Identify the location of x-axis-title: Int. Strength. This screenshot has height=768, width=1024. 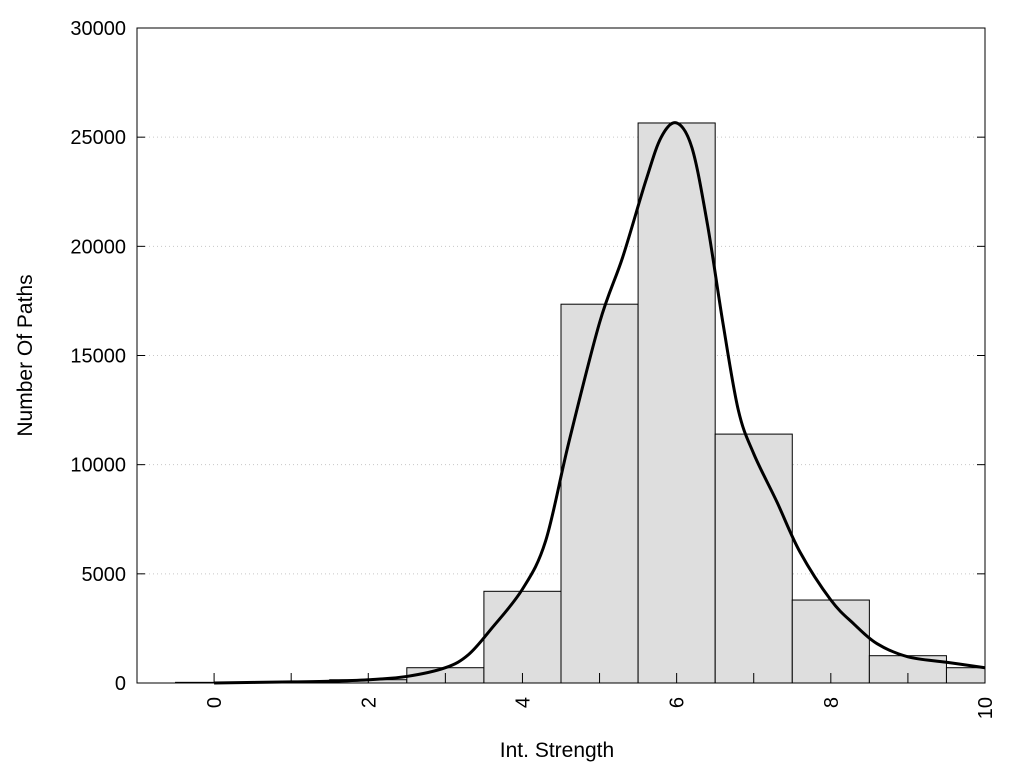
(557, 750).